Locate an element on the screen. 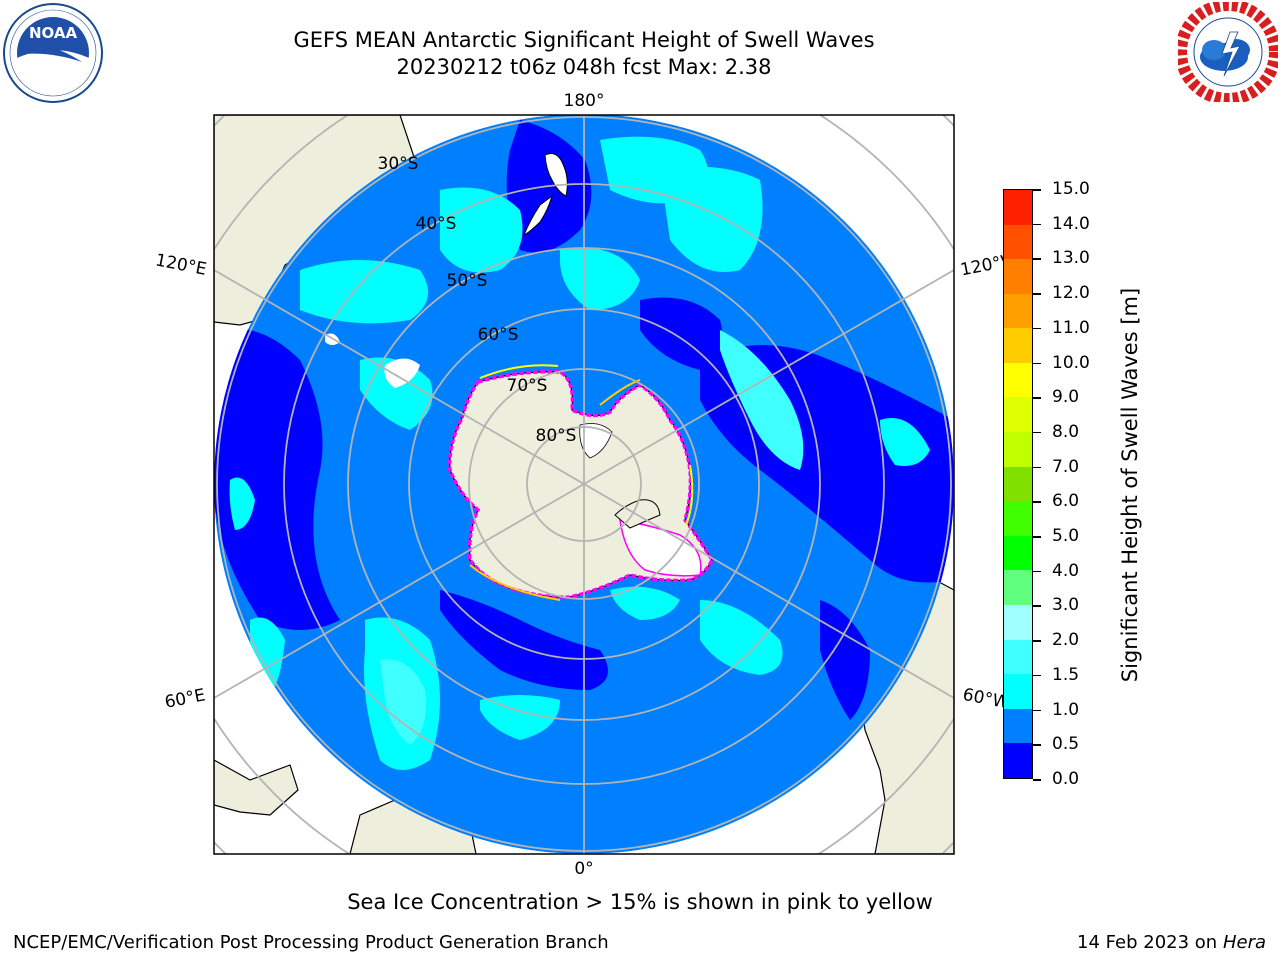 This screenshot has height=960, width=1280. colorbar-tick-label: 11.0 is located at coordinates (1071, 327).